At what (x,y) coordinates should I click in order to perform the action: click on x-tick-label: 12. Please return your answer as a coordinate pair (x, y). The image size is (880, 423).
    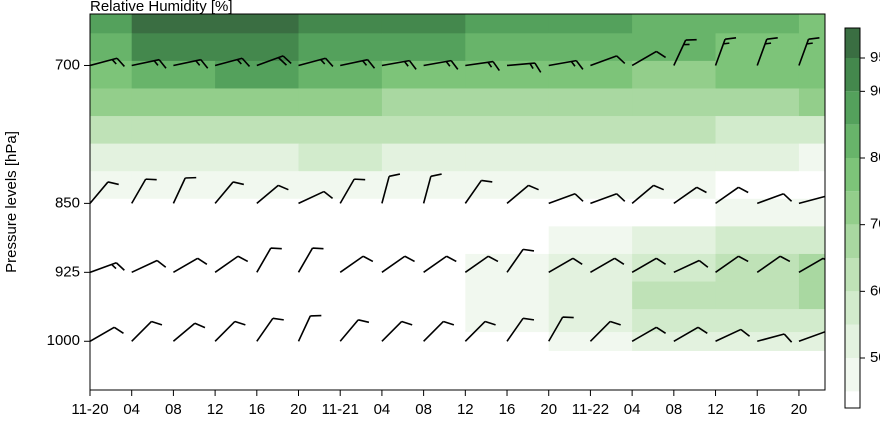
    Looking at the image, I should click on (715, 409).